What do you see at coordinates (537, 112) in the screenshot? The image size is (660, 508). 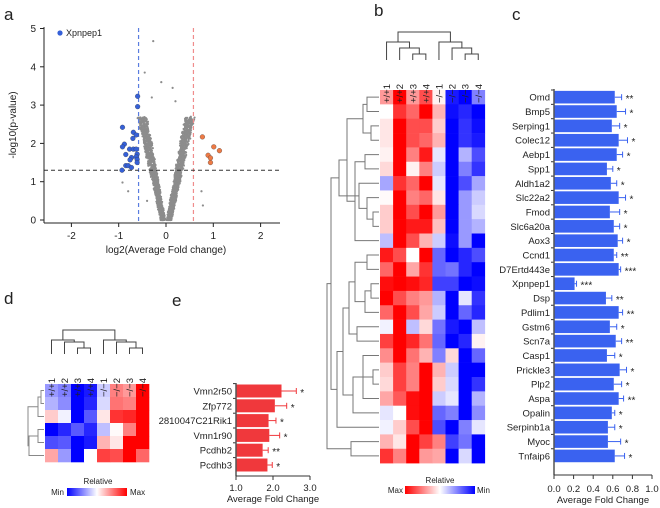 I see `category-label: Bmp5` at bounding box center [537, 112].